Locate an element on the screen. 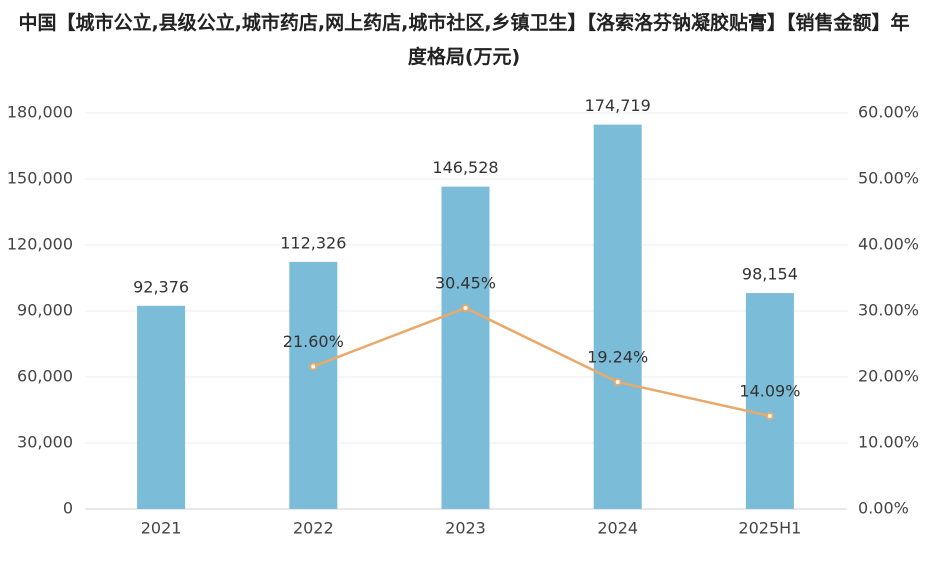  y2-tick-label: 10.00% is located at coordinates (888, 442).